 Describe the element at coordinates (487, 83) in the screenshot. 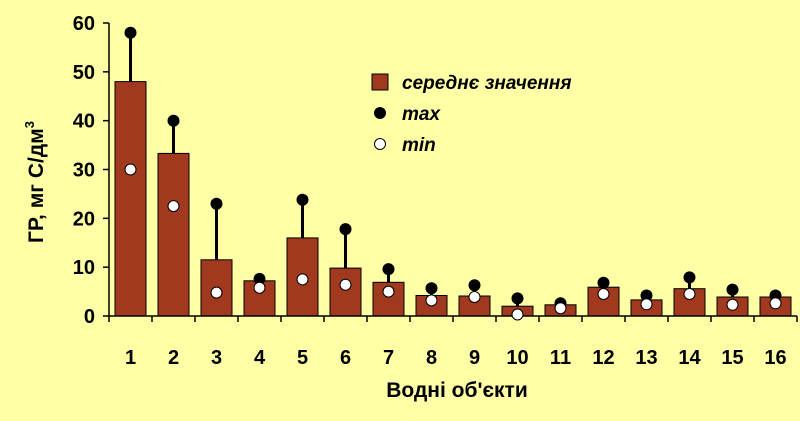

I see `legend-label: середнє значення` at that location.